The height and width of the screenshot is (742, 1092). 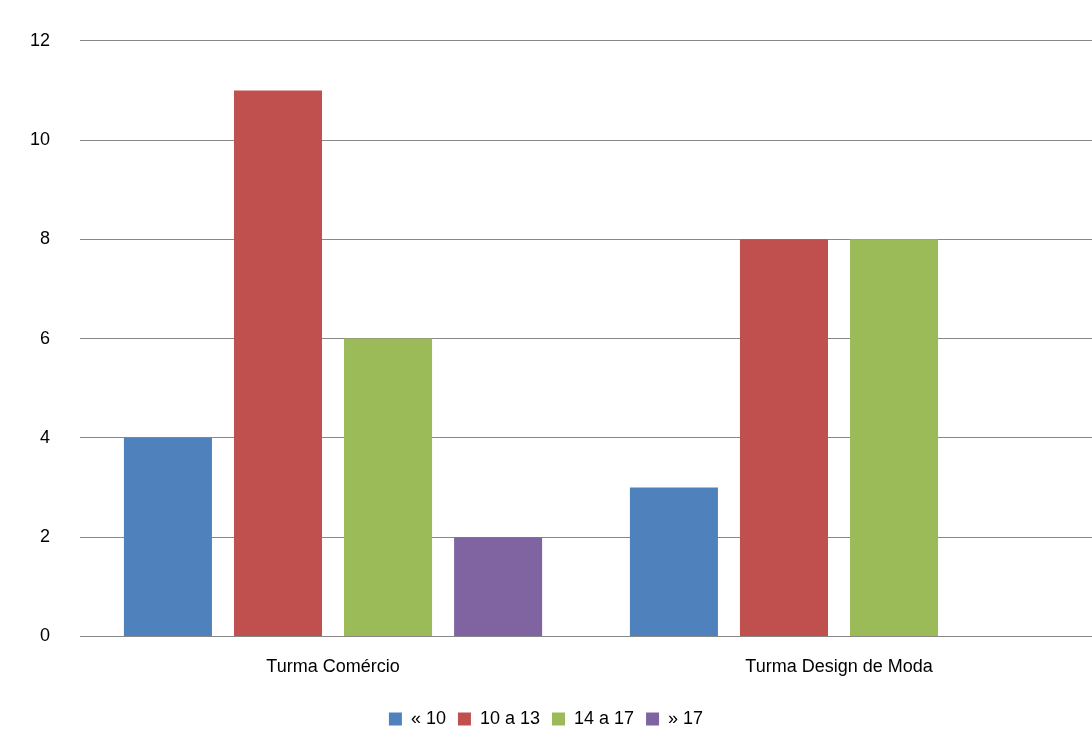 What do you see at coordinates (45, 436) in the screenshot?
I see `y-tick-label: 4` at bounding box center [45, 436].